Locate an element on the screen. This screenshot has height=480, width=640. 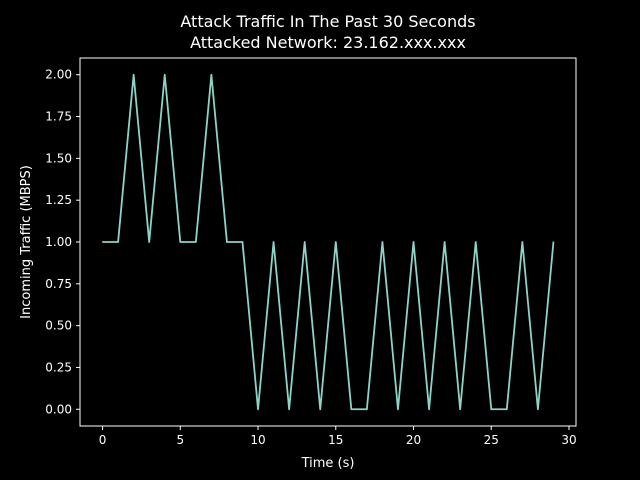
y-tick-label: 2.00 is located at coordinates (58, 75).